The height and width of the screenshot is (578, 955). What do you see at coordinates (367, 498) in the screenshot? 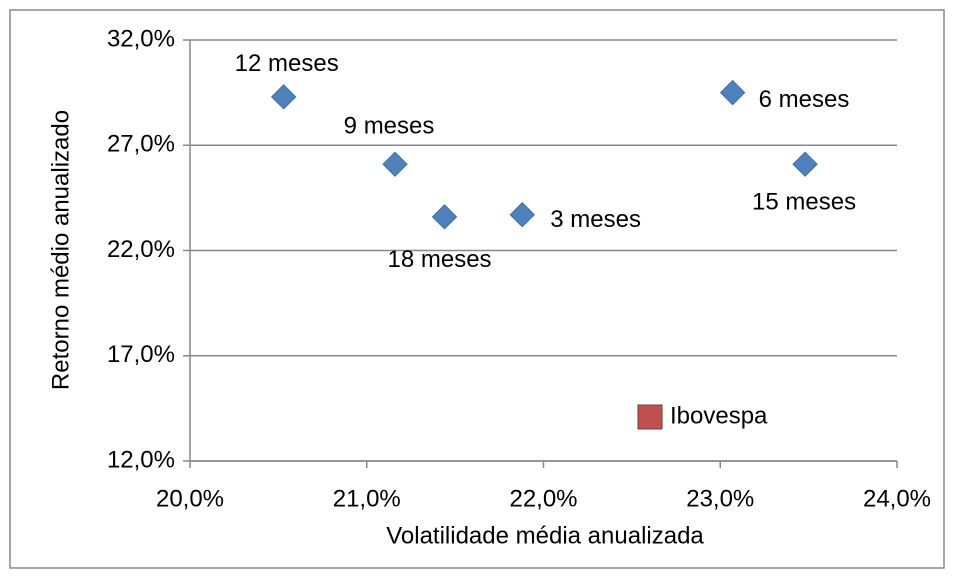
I see `x-tick-label: 21,0%` at bounding box center [367, 498].